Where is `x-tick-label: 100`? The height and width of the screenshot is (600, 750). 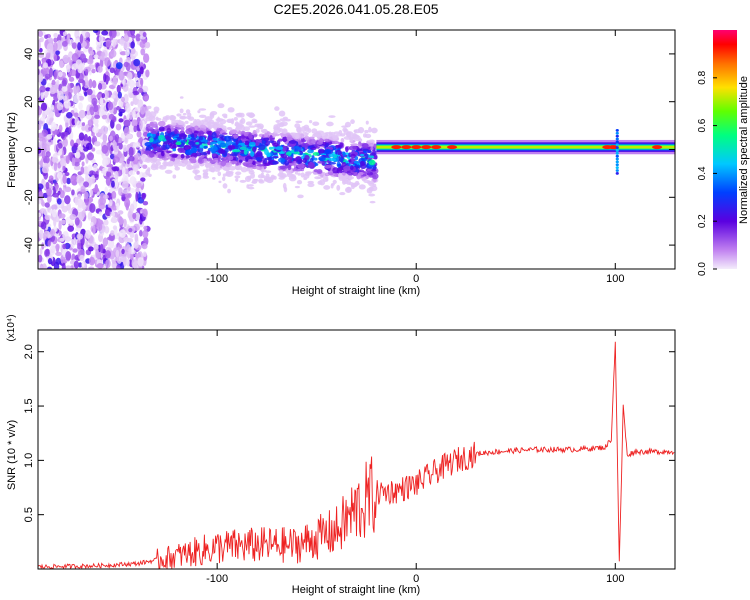 x-tick-label: 100 is located at coordinates (615, 579).